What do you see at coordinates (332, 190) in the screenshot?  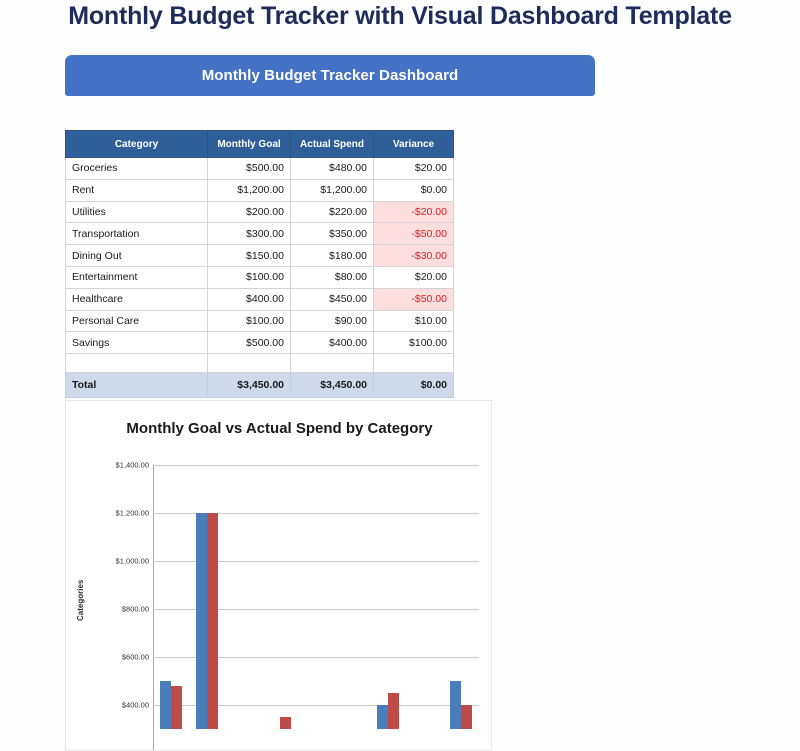 I see `cell-actual-spend: $1,200.00` at bounding box center [332, 190].